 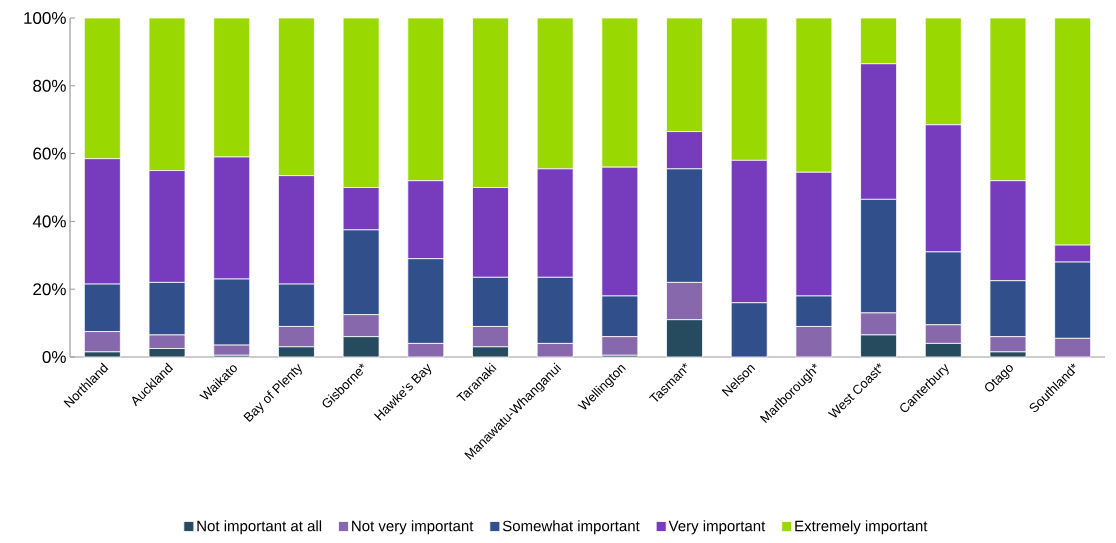 I want to click on legend-label: Not very important, so click(x=413, y=527).